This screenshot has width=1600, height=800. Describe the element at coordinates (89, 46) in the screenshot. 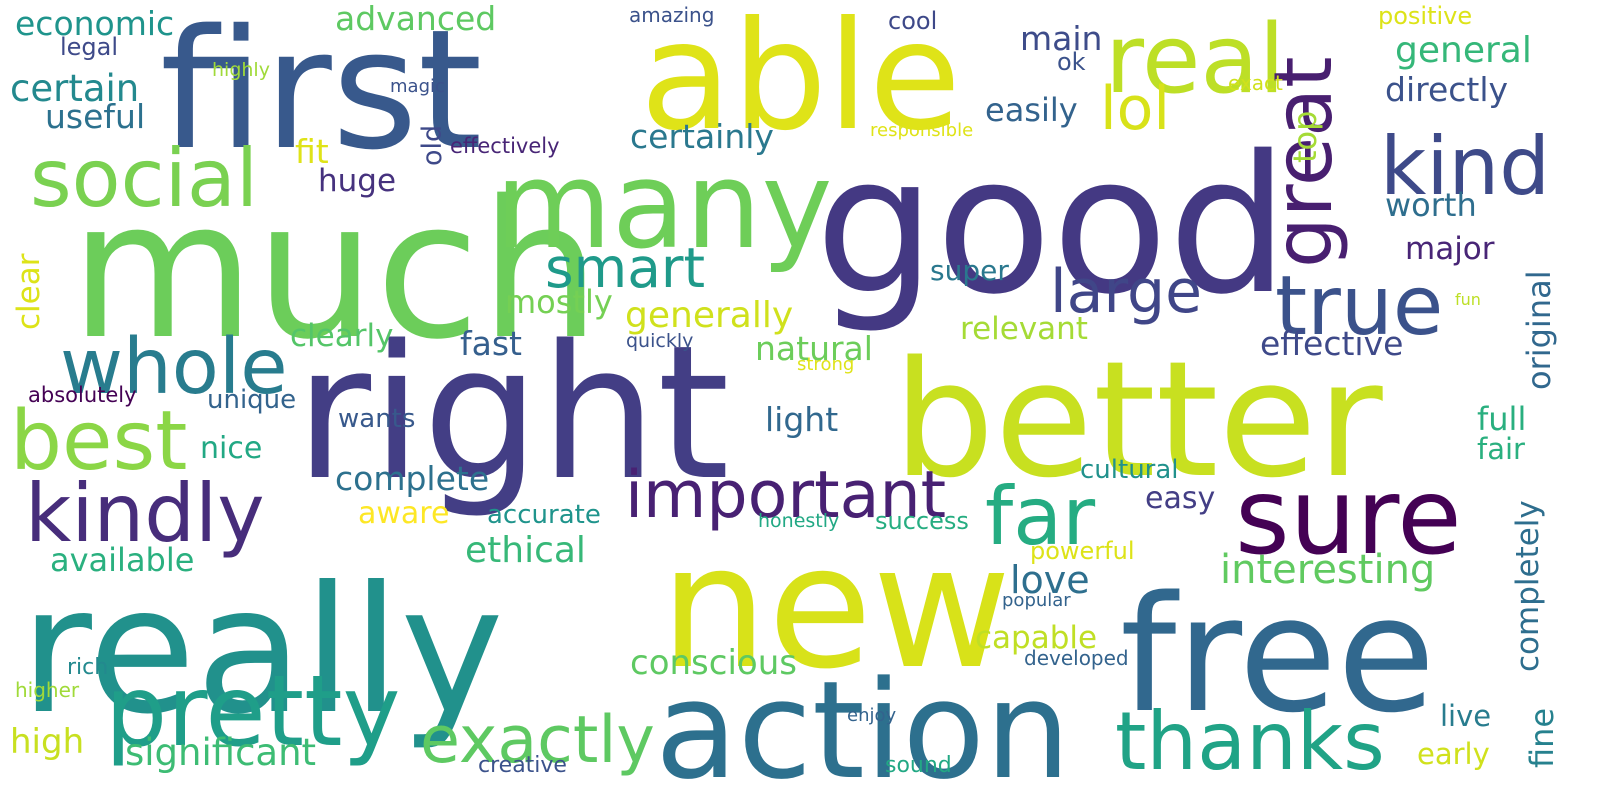

I see `word-legal: legal` at that location.